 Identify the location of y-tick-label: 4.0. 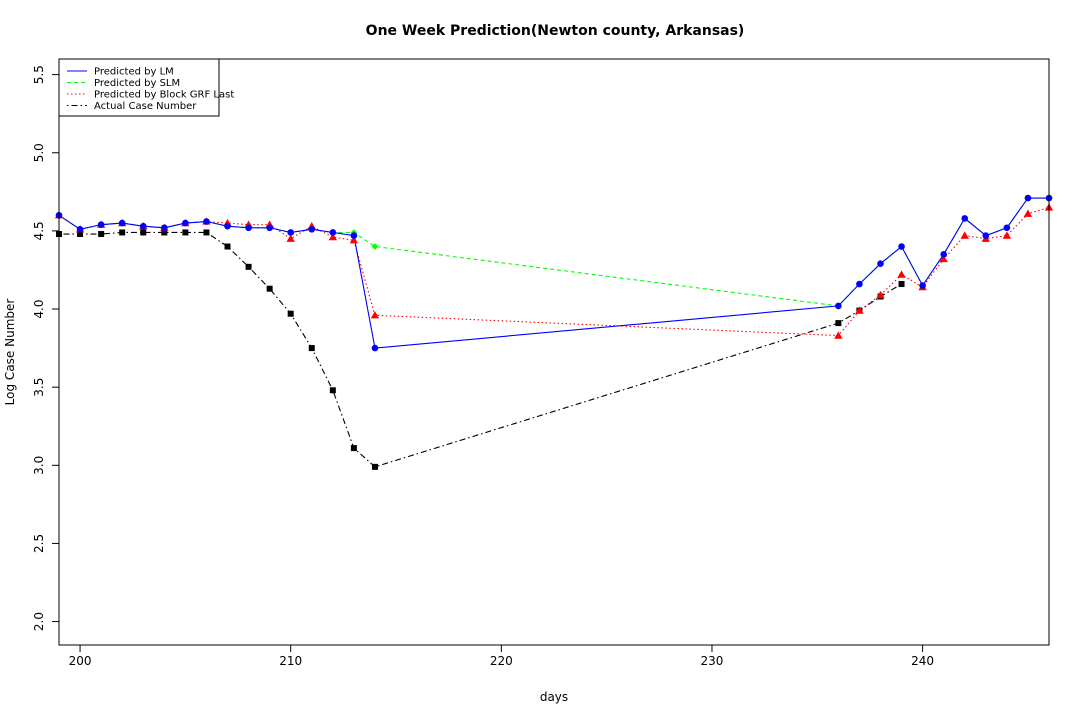
(39, 308).